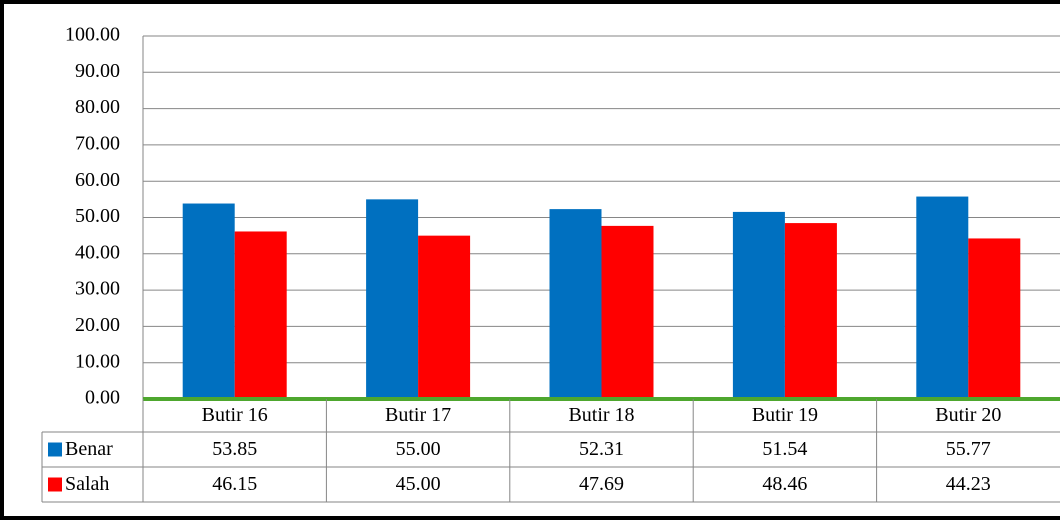  Describe the element at coordinates (235, 415) in the screenshot. I see `x-tick-label: Butir 16` at that location.